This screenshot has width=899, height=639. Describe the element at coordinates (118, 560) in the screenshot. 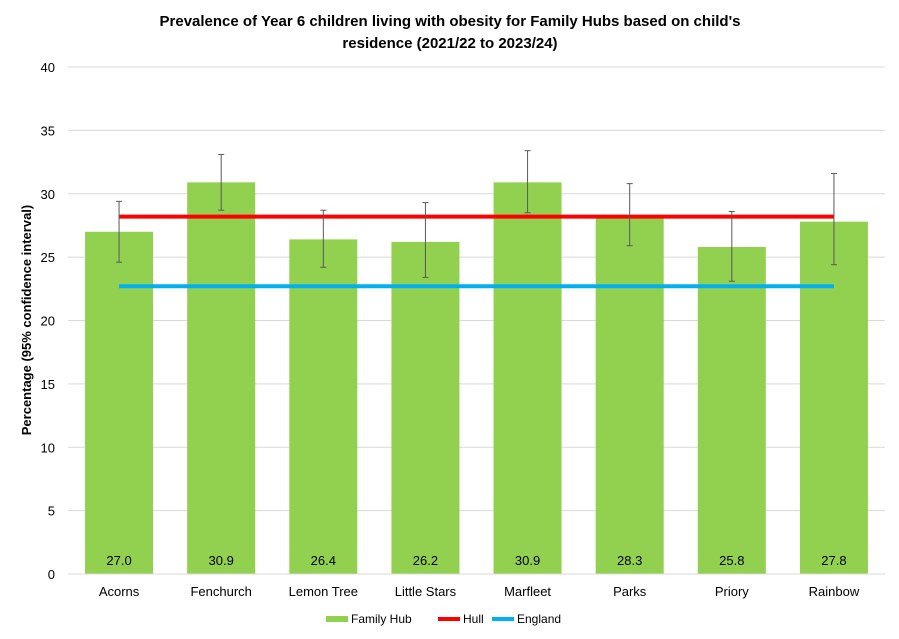

I see `data-label: 27.0` at that location.